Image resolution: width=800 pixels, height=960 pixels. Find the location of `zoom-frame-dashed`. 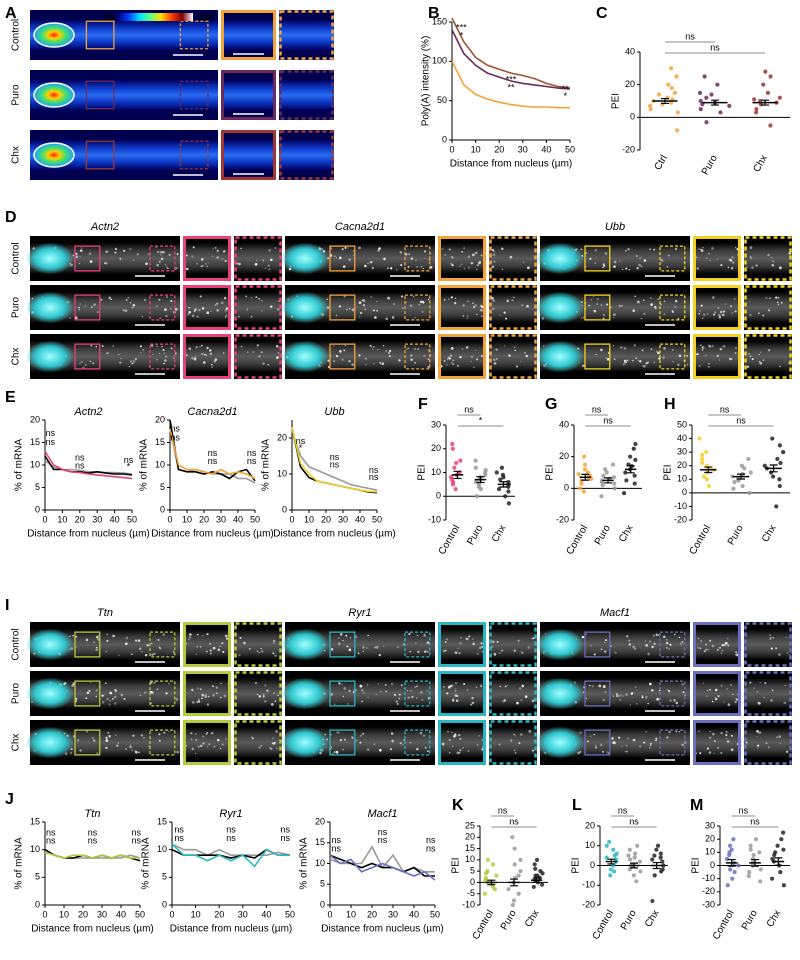

zoom-frame-dashed is located at coordinates (513, 356).